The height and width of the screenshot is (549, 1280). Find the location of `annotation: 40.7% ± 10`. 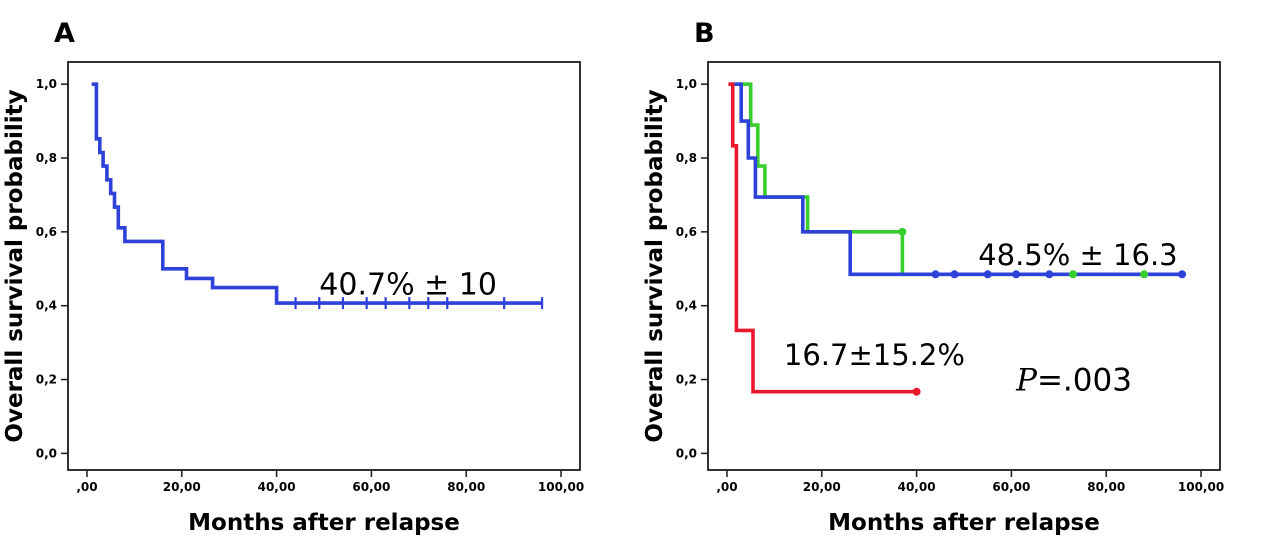

annotation: 40.7% ± 10 is located at coordinates (408, 285).